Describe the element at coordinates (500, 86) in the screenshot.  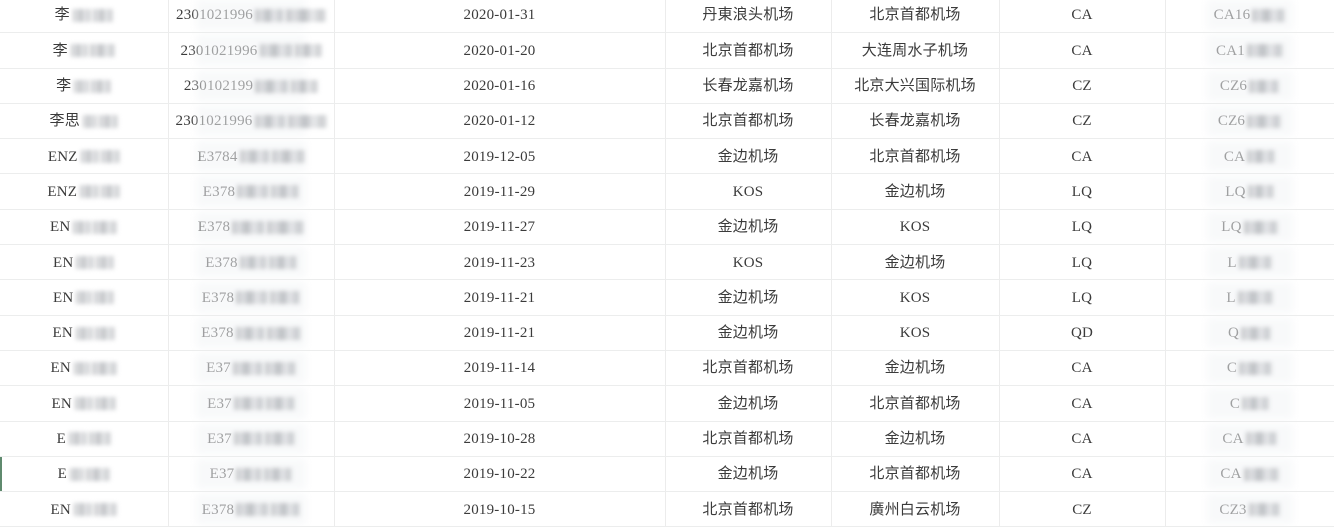
I see `cell-date: 2020-01-16` at that location.